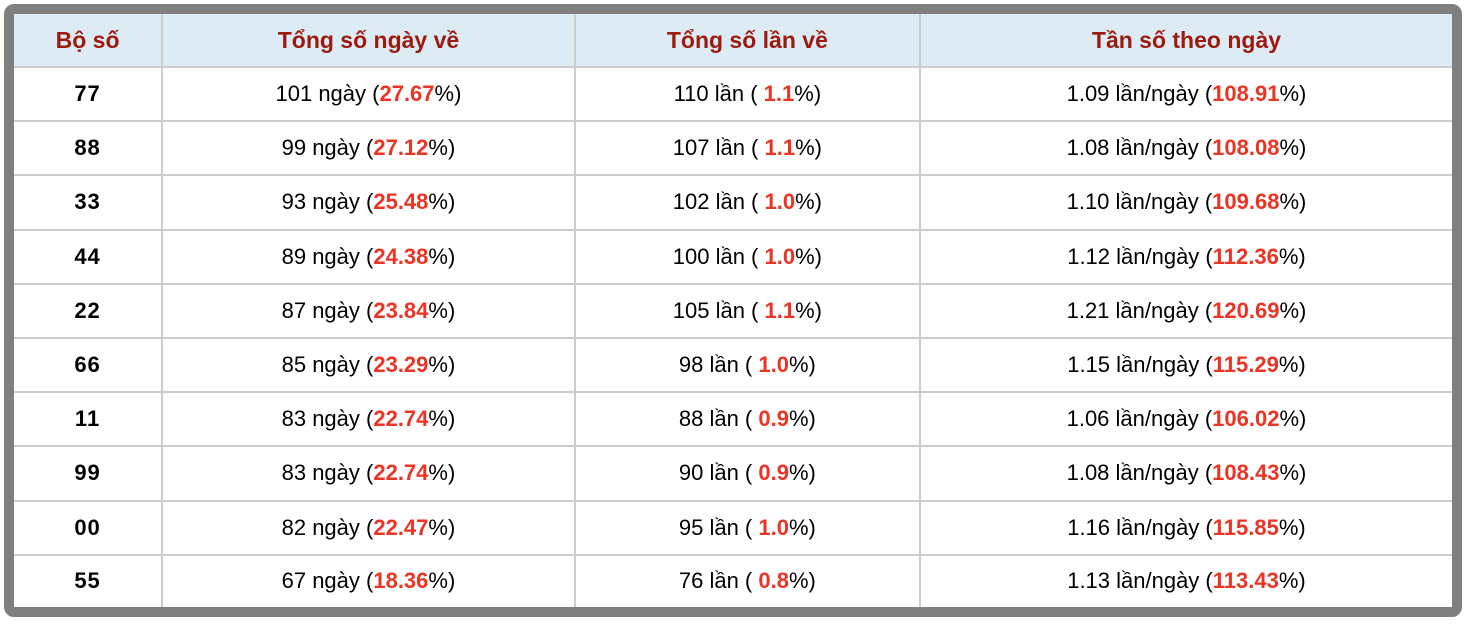 The image size is (1476, 624). I want to click on times-cell: 88 lần ( 0.9%), so click(747, 419).